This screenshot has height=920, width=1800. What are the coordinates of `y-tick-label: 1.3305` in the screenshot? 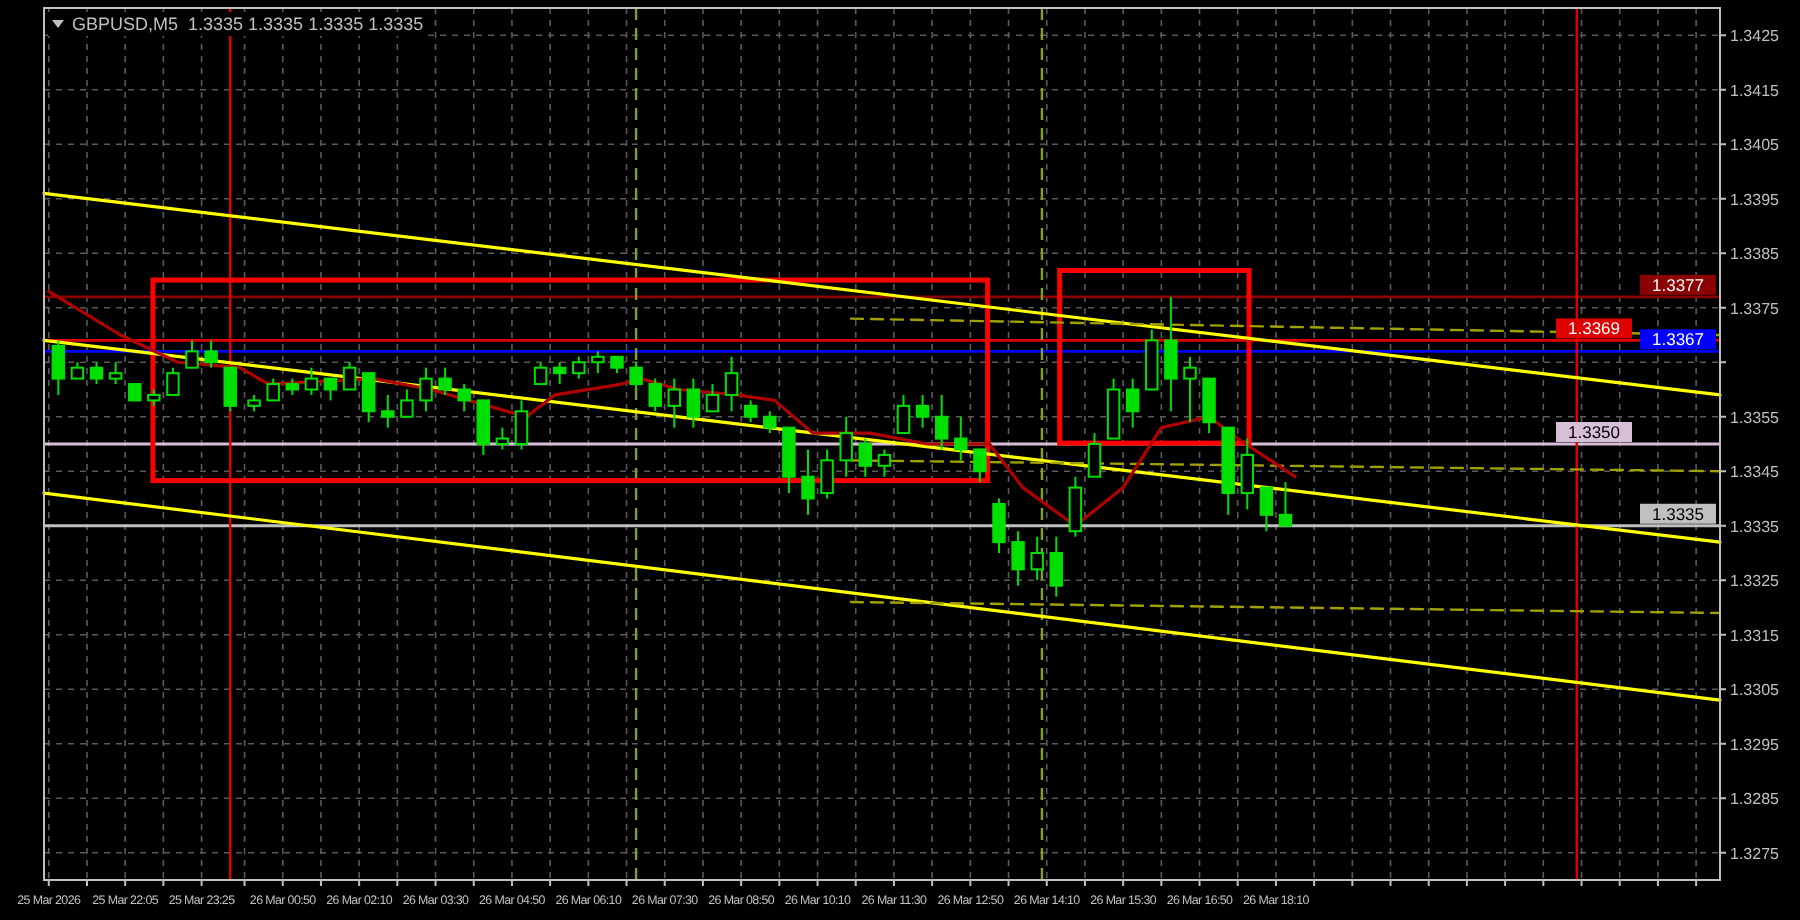 It's located at (1755, 690).